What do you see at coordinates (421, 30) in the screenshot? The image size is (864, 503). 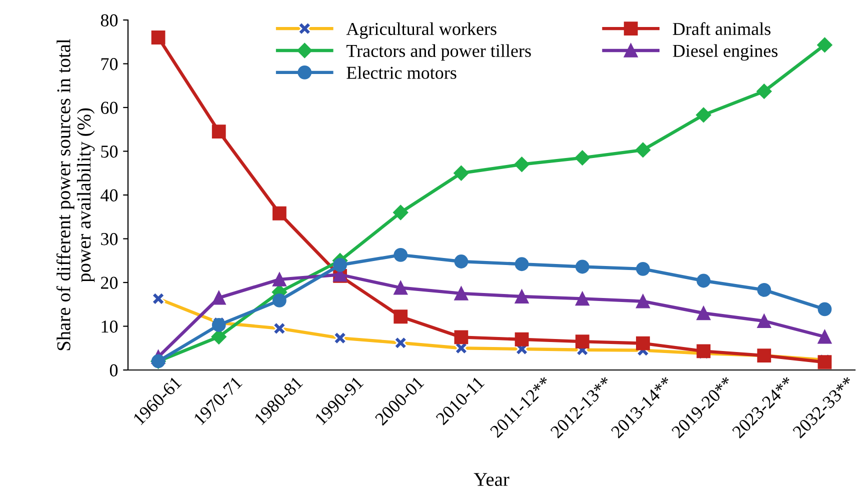 I see `legend-label: Agricultural workers` at bounding box center [421, 30].